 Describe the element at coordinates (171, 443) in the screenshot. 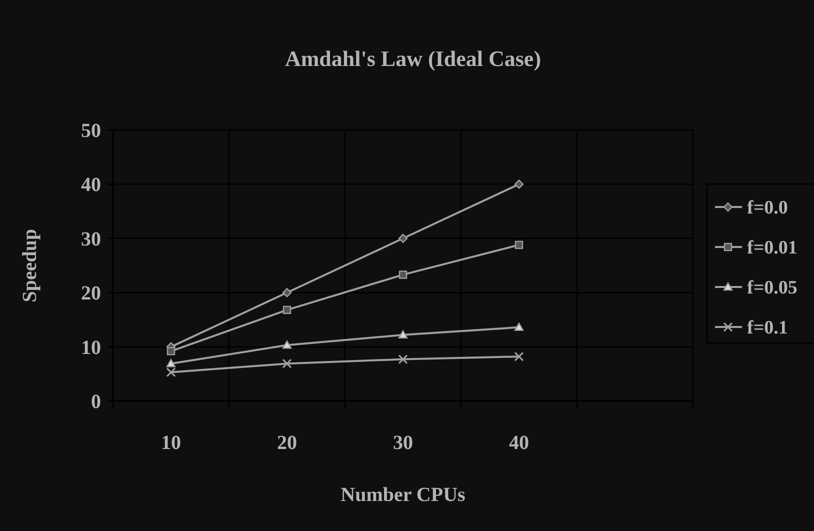

I see `x-tick-label: 10` at that location.